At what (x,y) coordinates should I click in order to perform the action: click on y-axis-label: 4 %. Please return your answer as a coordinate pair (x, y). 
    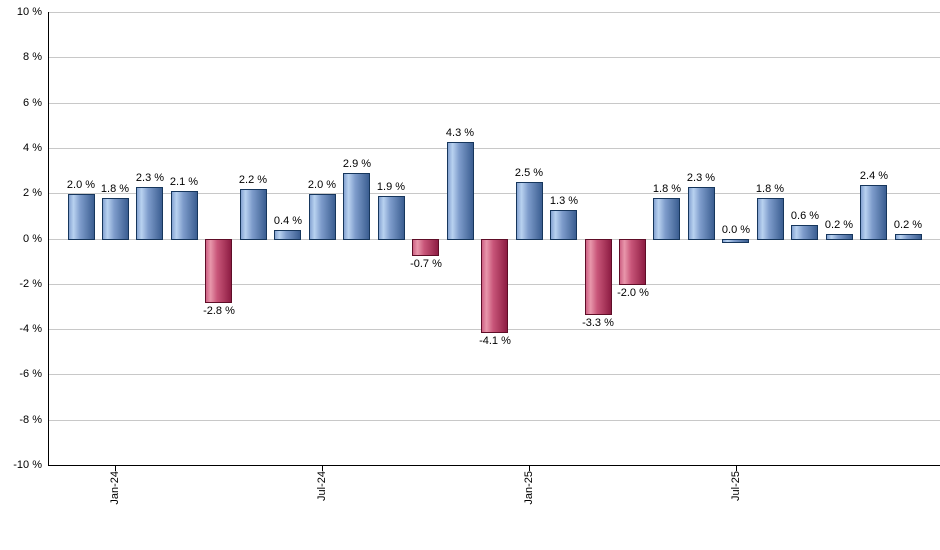
    Looking at the image, I should click on (32, 148).